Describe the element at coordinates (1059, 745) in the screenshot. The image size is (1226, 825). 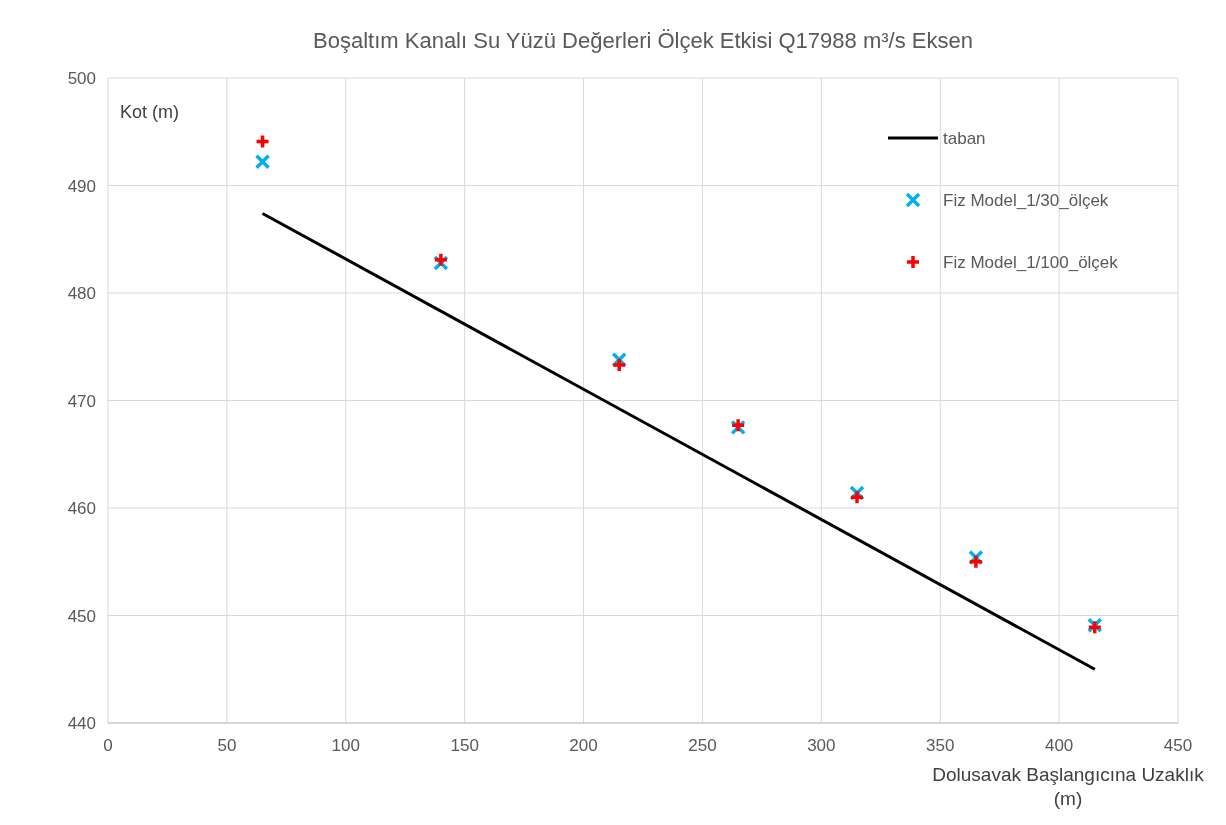
I see `x-tick-label: 400` at that location.